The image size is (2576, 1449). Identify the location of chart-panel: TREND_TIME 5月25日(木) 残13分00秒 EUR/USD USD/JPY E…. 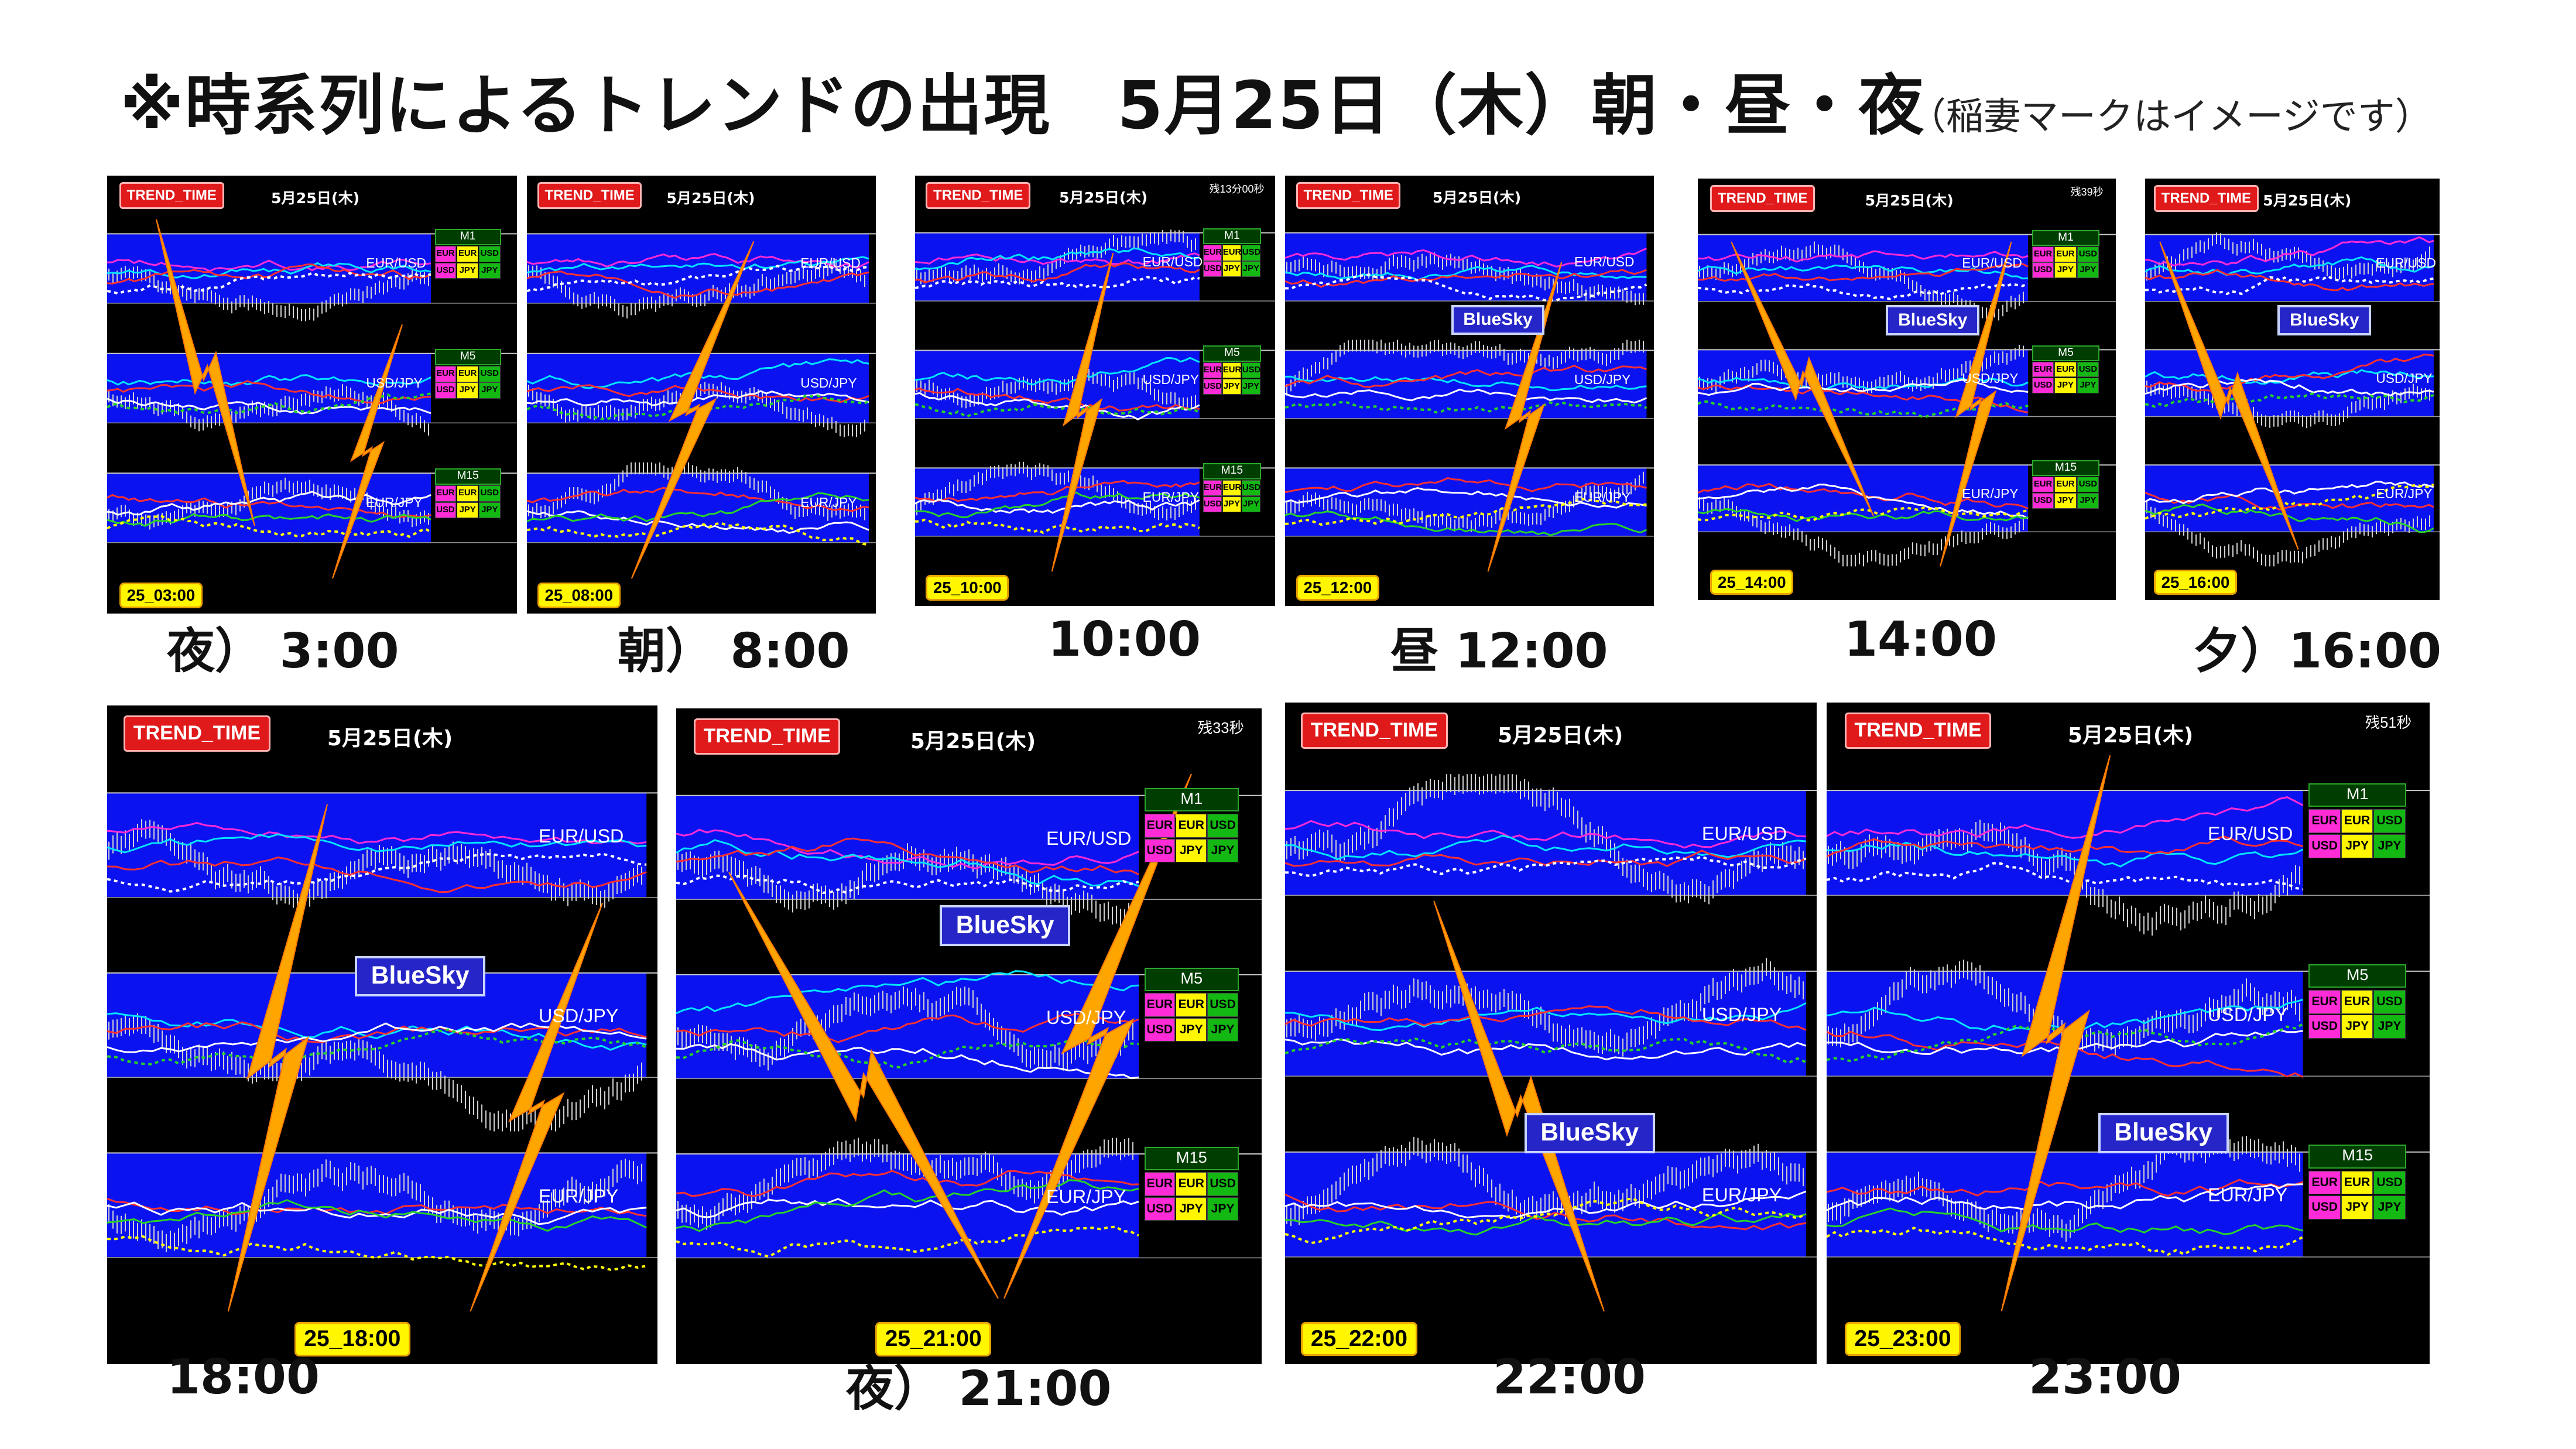
(1095, 391).